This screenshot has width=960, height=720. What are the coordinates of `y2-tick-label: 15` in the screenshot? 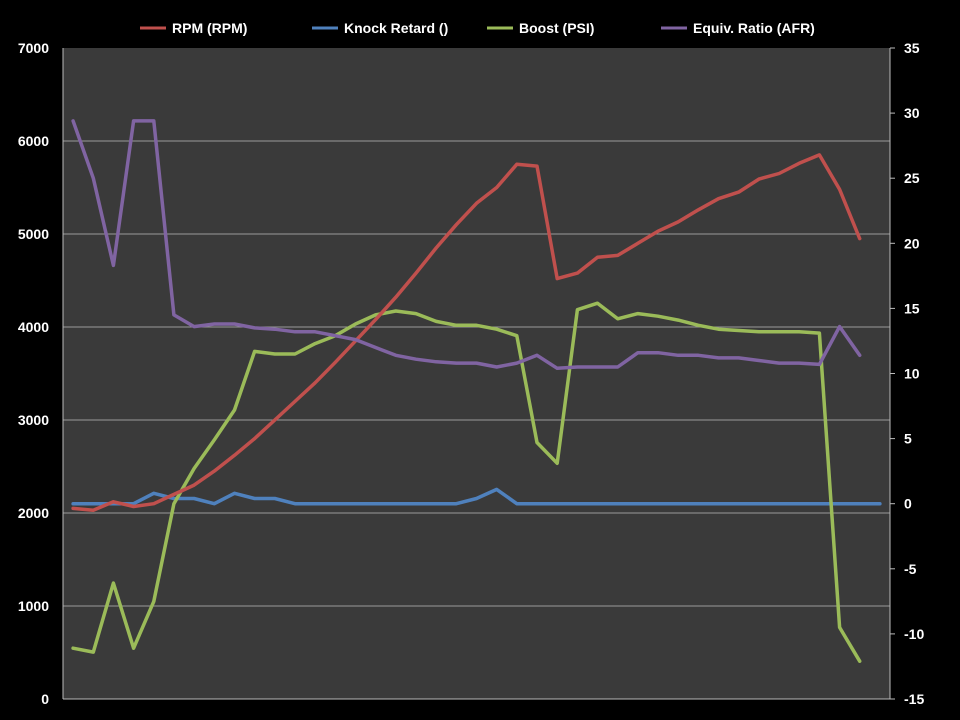 It's located at (912, 308).